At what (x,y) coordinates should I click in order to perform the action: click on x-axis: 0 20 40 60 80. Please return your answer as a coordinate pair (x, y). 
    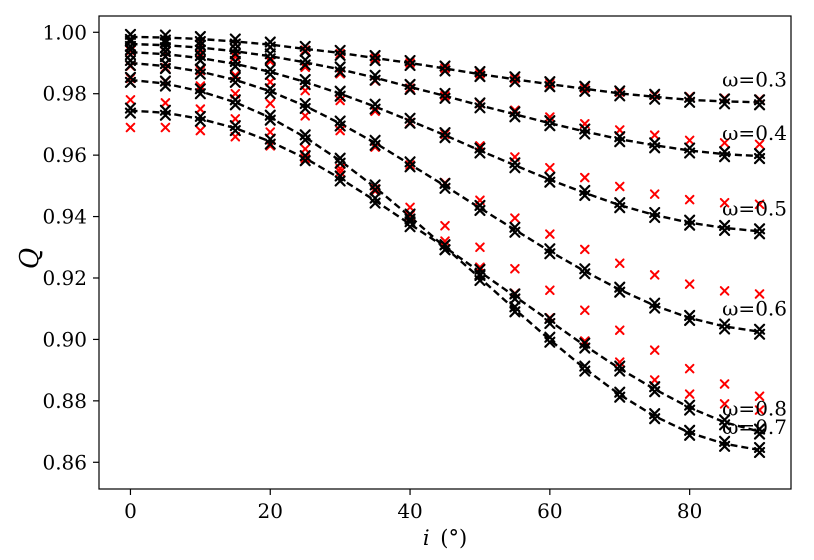
    Looking at the image, I should click on (413, 506).